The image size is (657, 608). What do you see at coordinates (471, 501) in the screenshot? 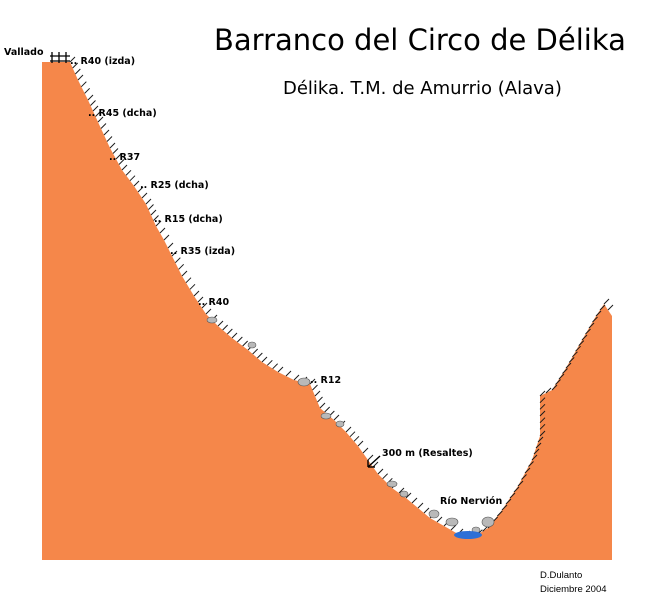
I see `river-label: Río Nervión` at bounding box center [471, 501].